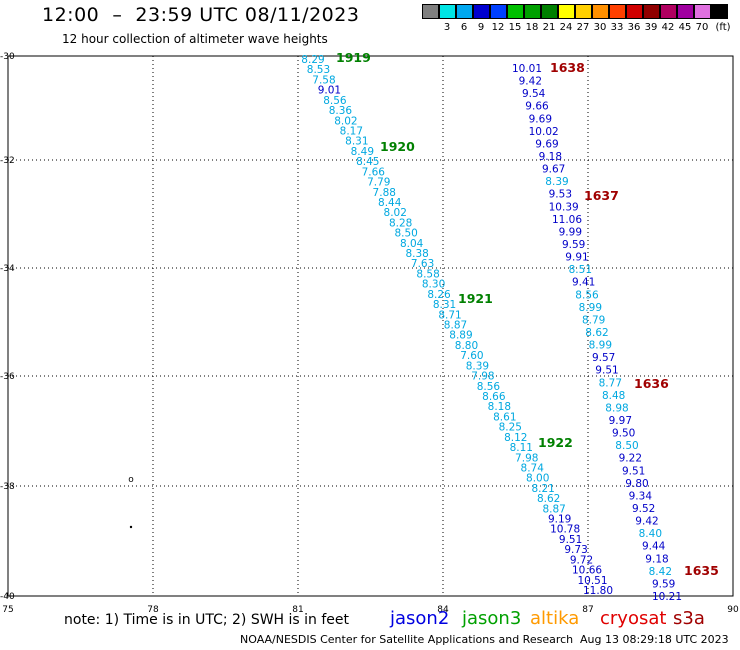  I want to click on legend-unit: (ft), so click(723, 27).